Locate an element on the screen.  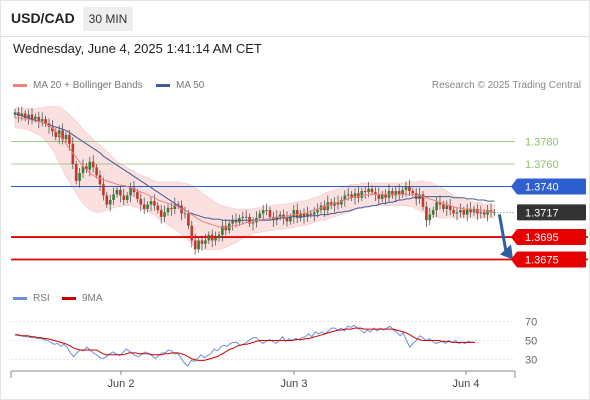
legend-ma50-label: MA 50 is located at coordinates (190, 85).